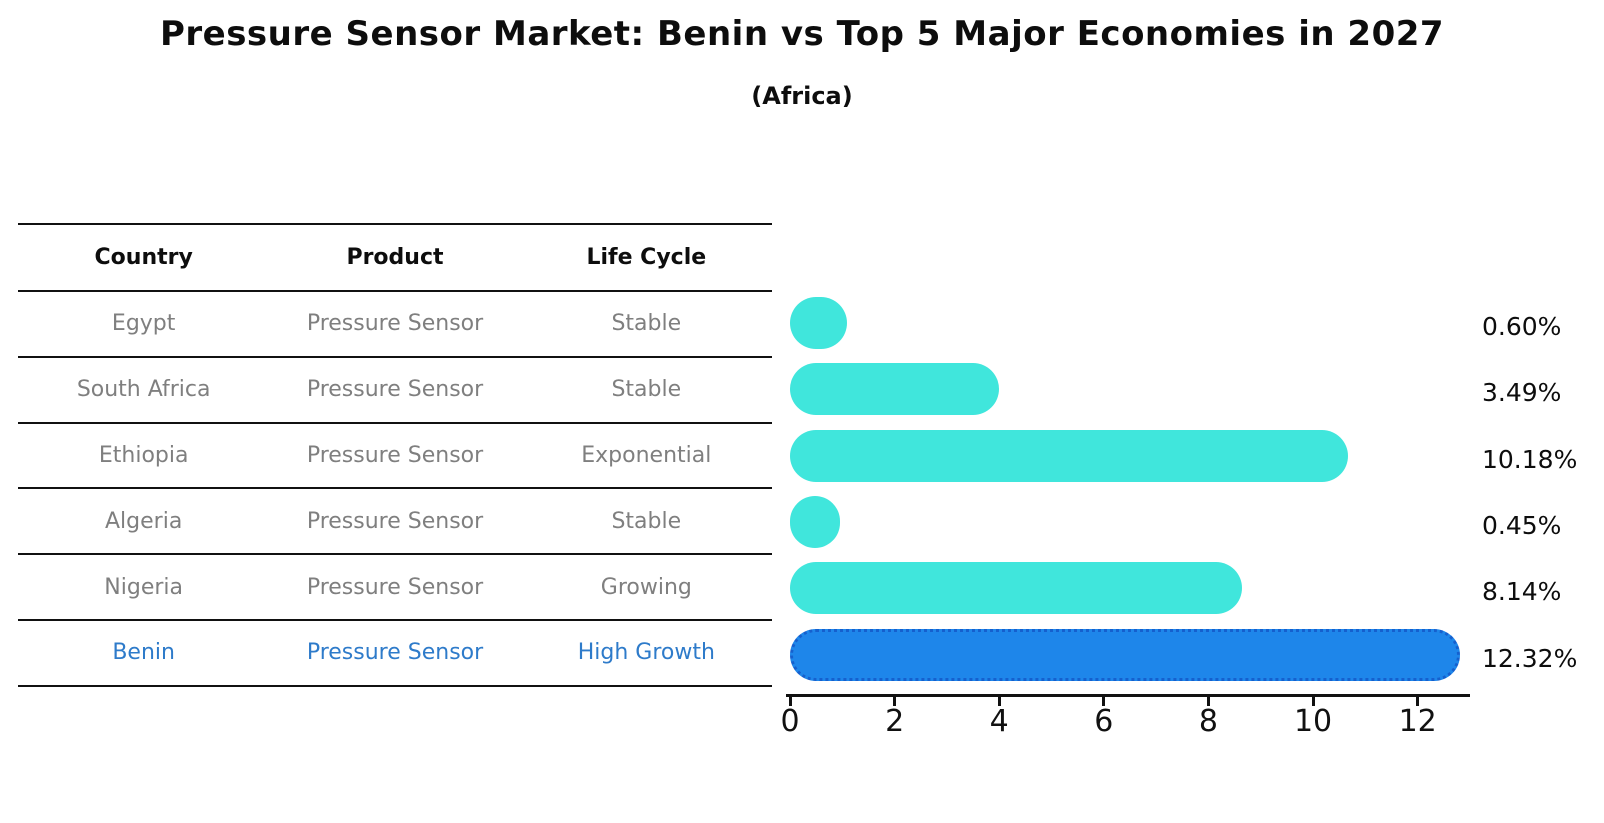 This screenshot has width=1604, height=823. I want to click on table-cell-lifecycle: High Growth, so click(646, 653).